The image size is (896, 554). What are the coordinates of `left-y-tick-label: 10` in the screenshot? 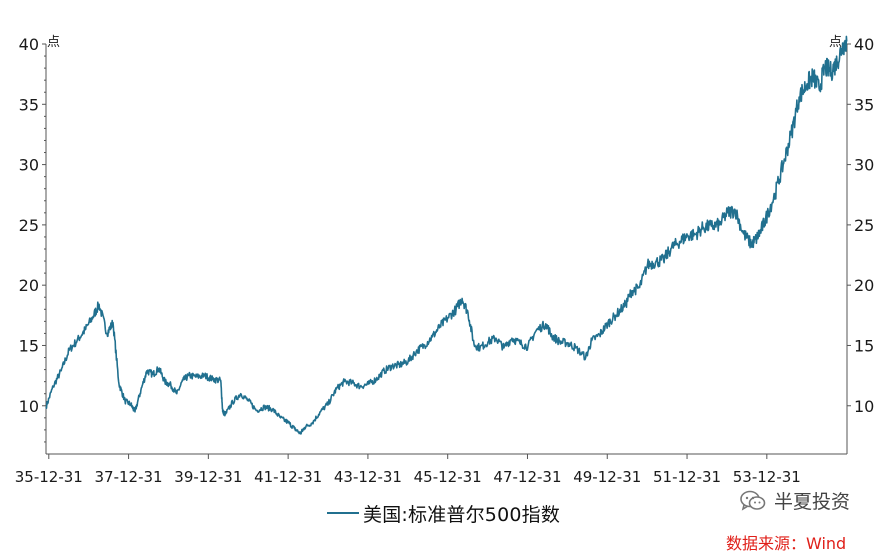 It's located at (29, 406).